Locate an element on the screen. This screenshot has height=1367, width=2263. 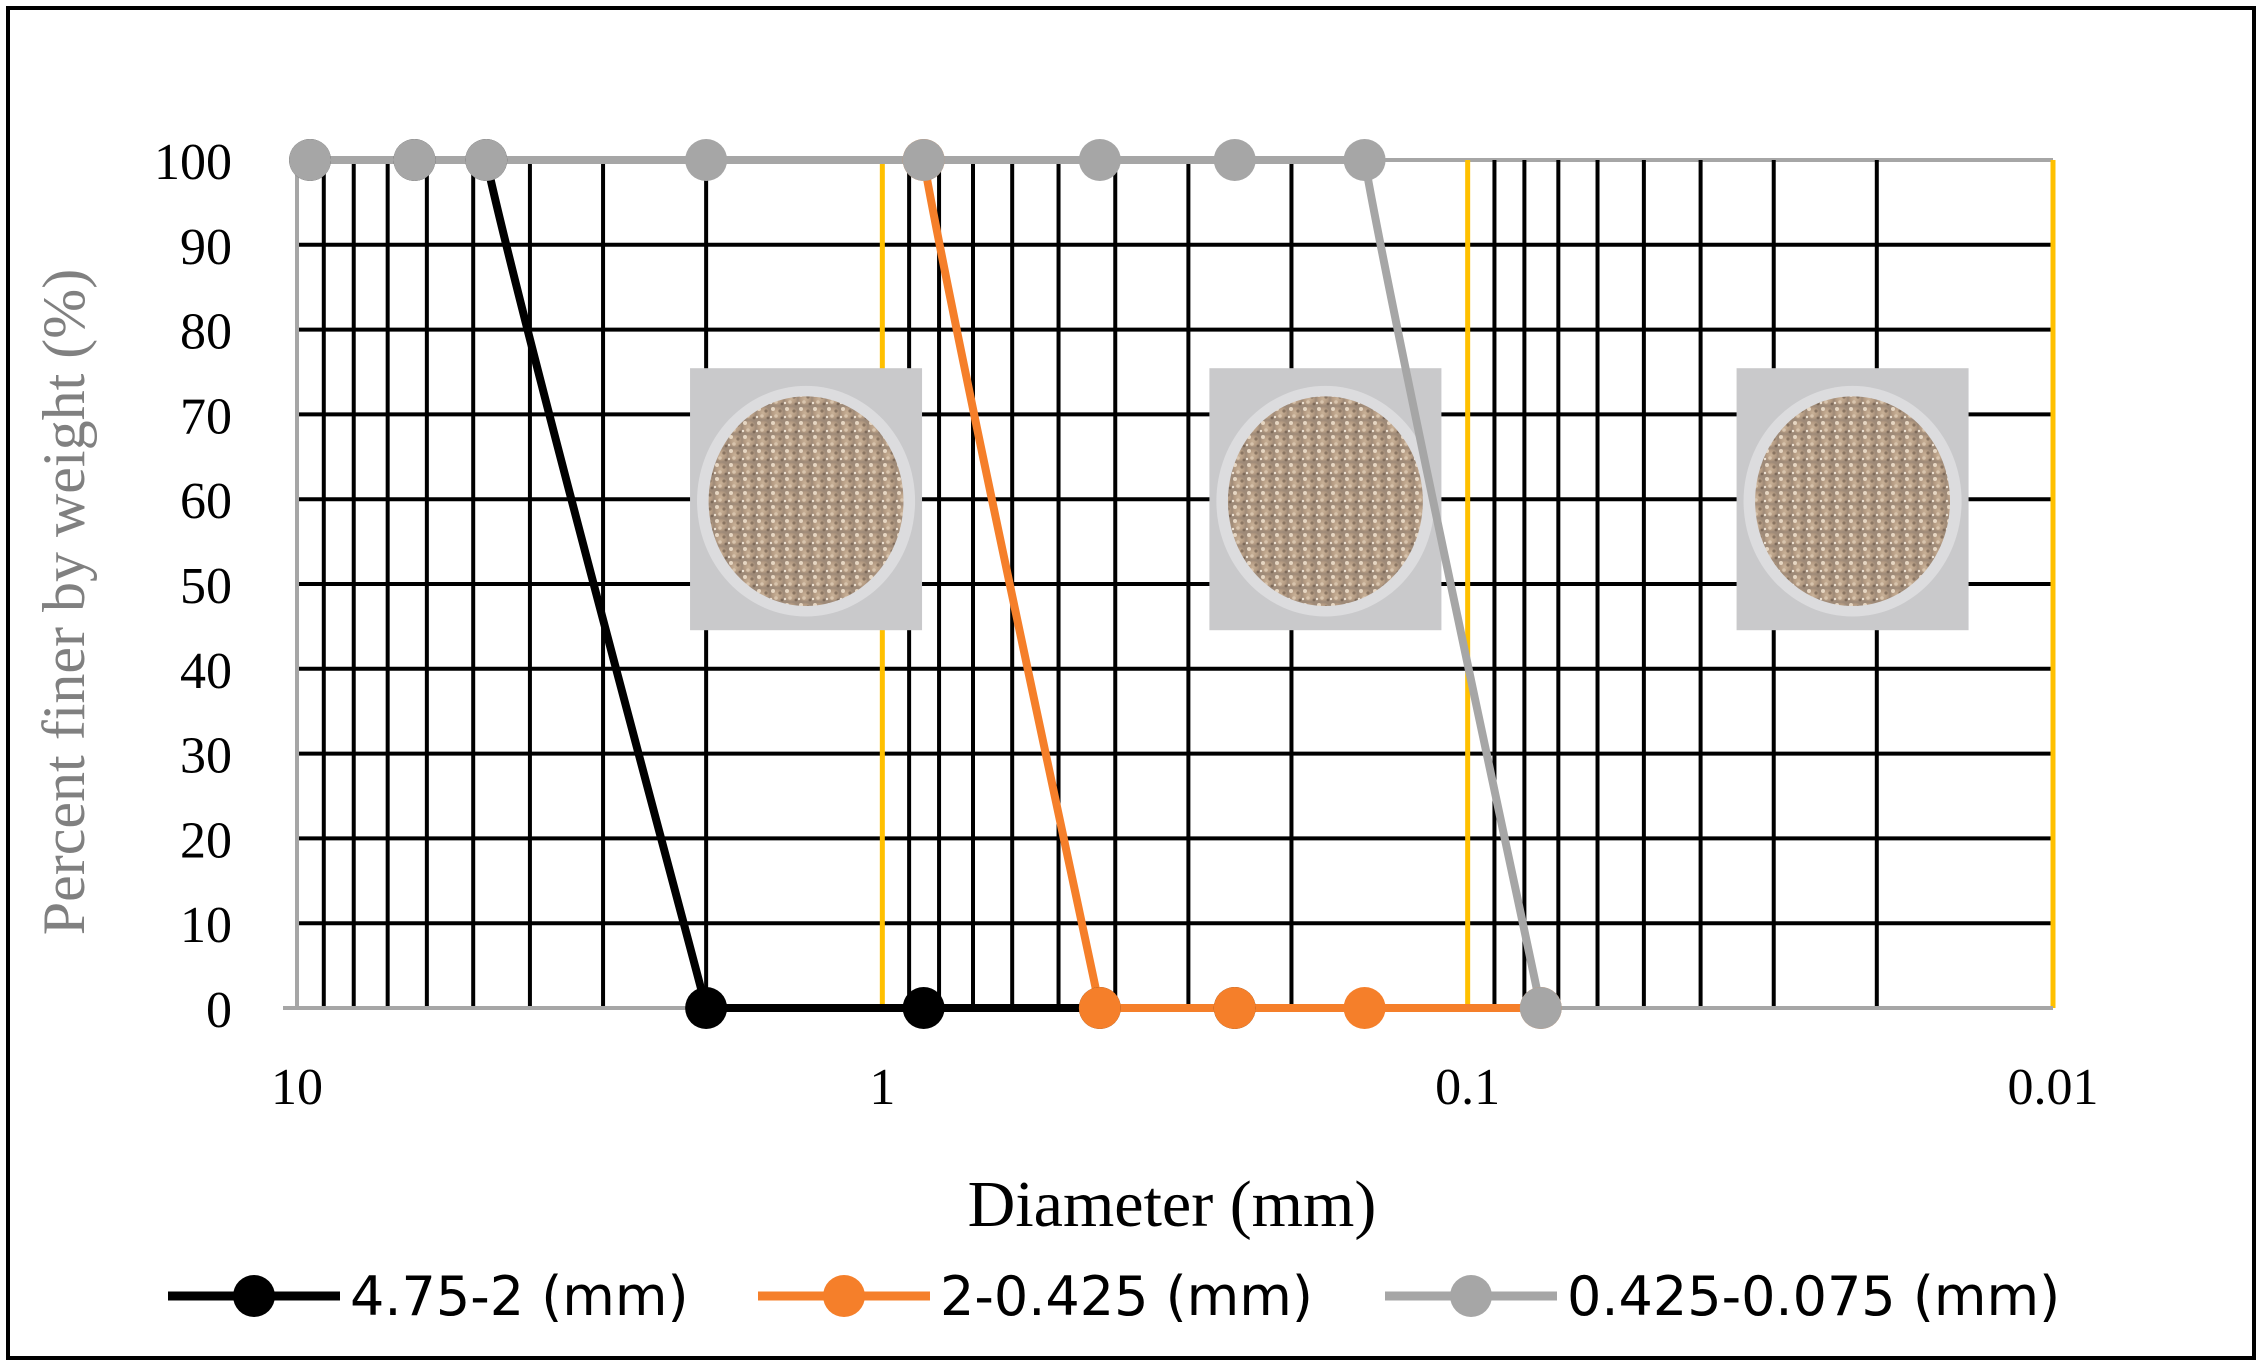
legend-item: 2-0.425 (mm) is located at coordinates (1035, 1296).